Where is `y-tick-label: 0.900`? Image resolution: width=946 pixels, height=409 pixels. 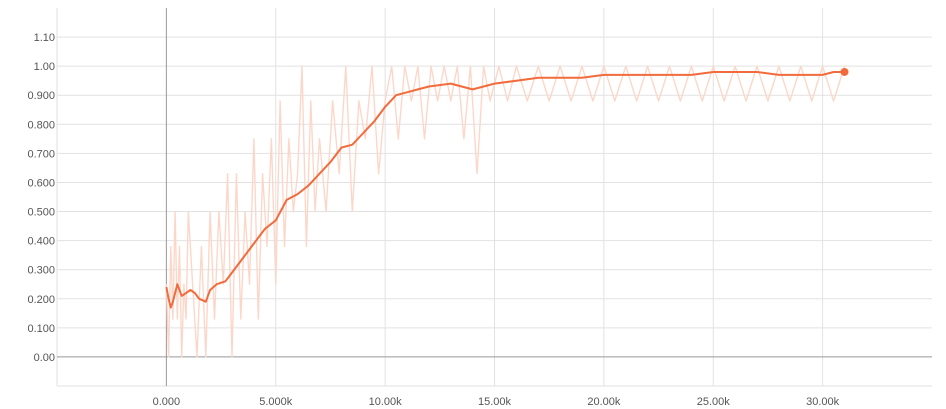
y-tick-label: 0.900 is located at coordinates (41, 96).